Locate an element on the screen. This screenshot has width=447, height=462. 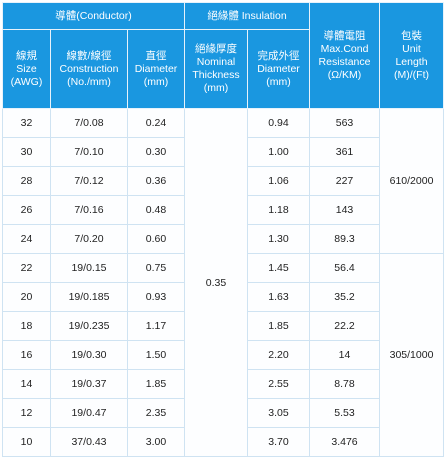
unit-length-cell: 305/1000 is located at coordinates (412, 355).